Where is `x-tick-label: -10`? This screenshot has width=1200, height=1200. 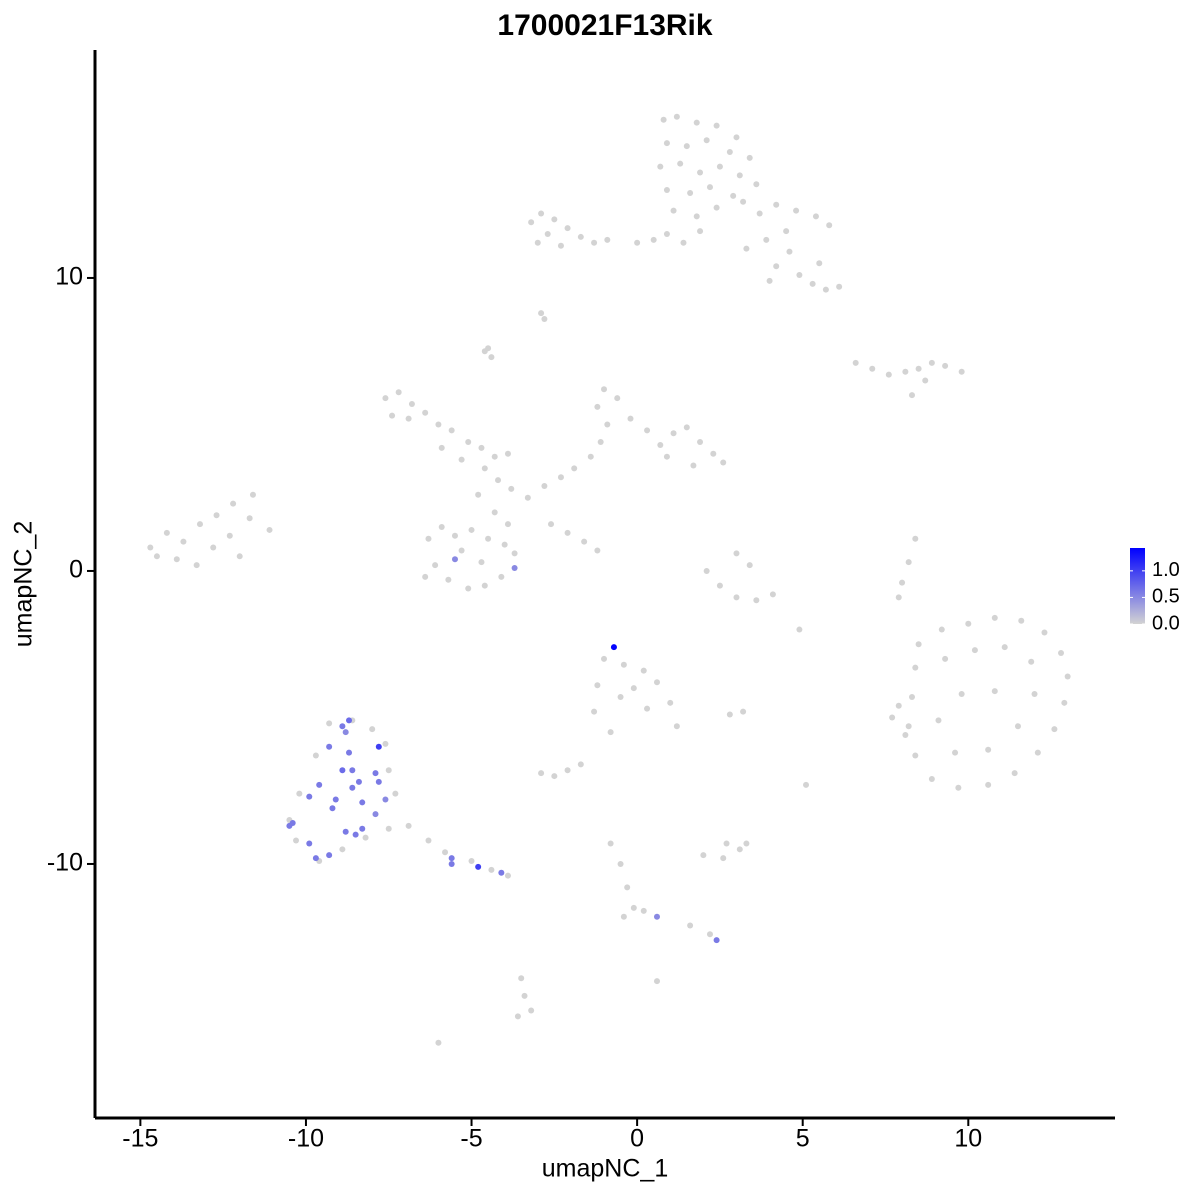 x-tick-label: -10 is located at coordinates (306, 1139).